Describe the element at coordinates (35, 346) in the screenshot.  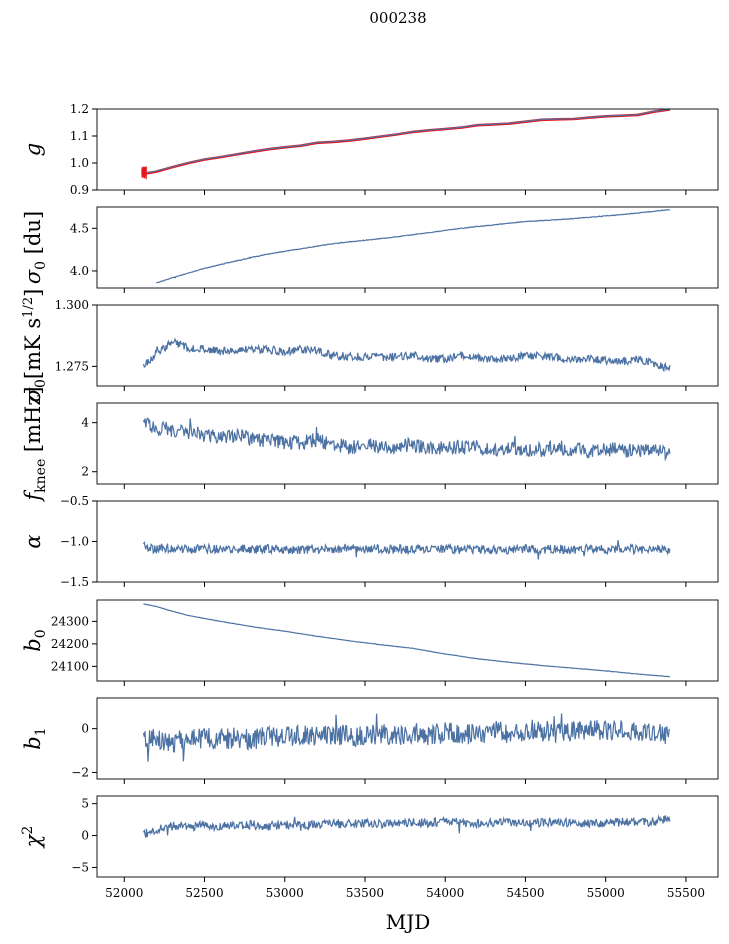
I see `y-axis-label: σ0[mK s1/2]` at that location.